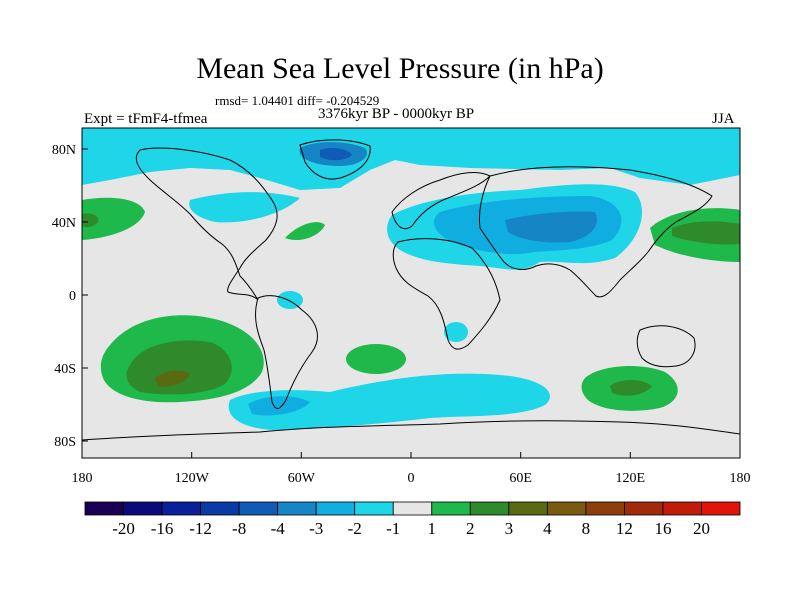 This screenshot has height=600, width=800. What do you see at coordinates (65, 442) in the screenshot?
I see `y-label-80s: 80S` at bounding box center [65, 442].